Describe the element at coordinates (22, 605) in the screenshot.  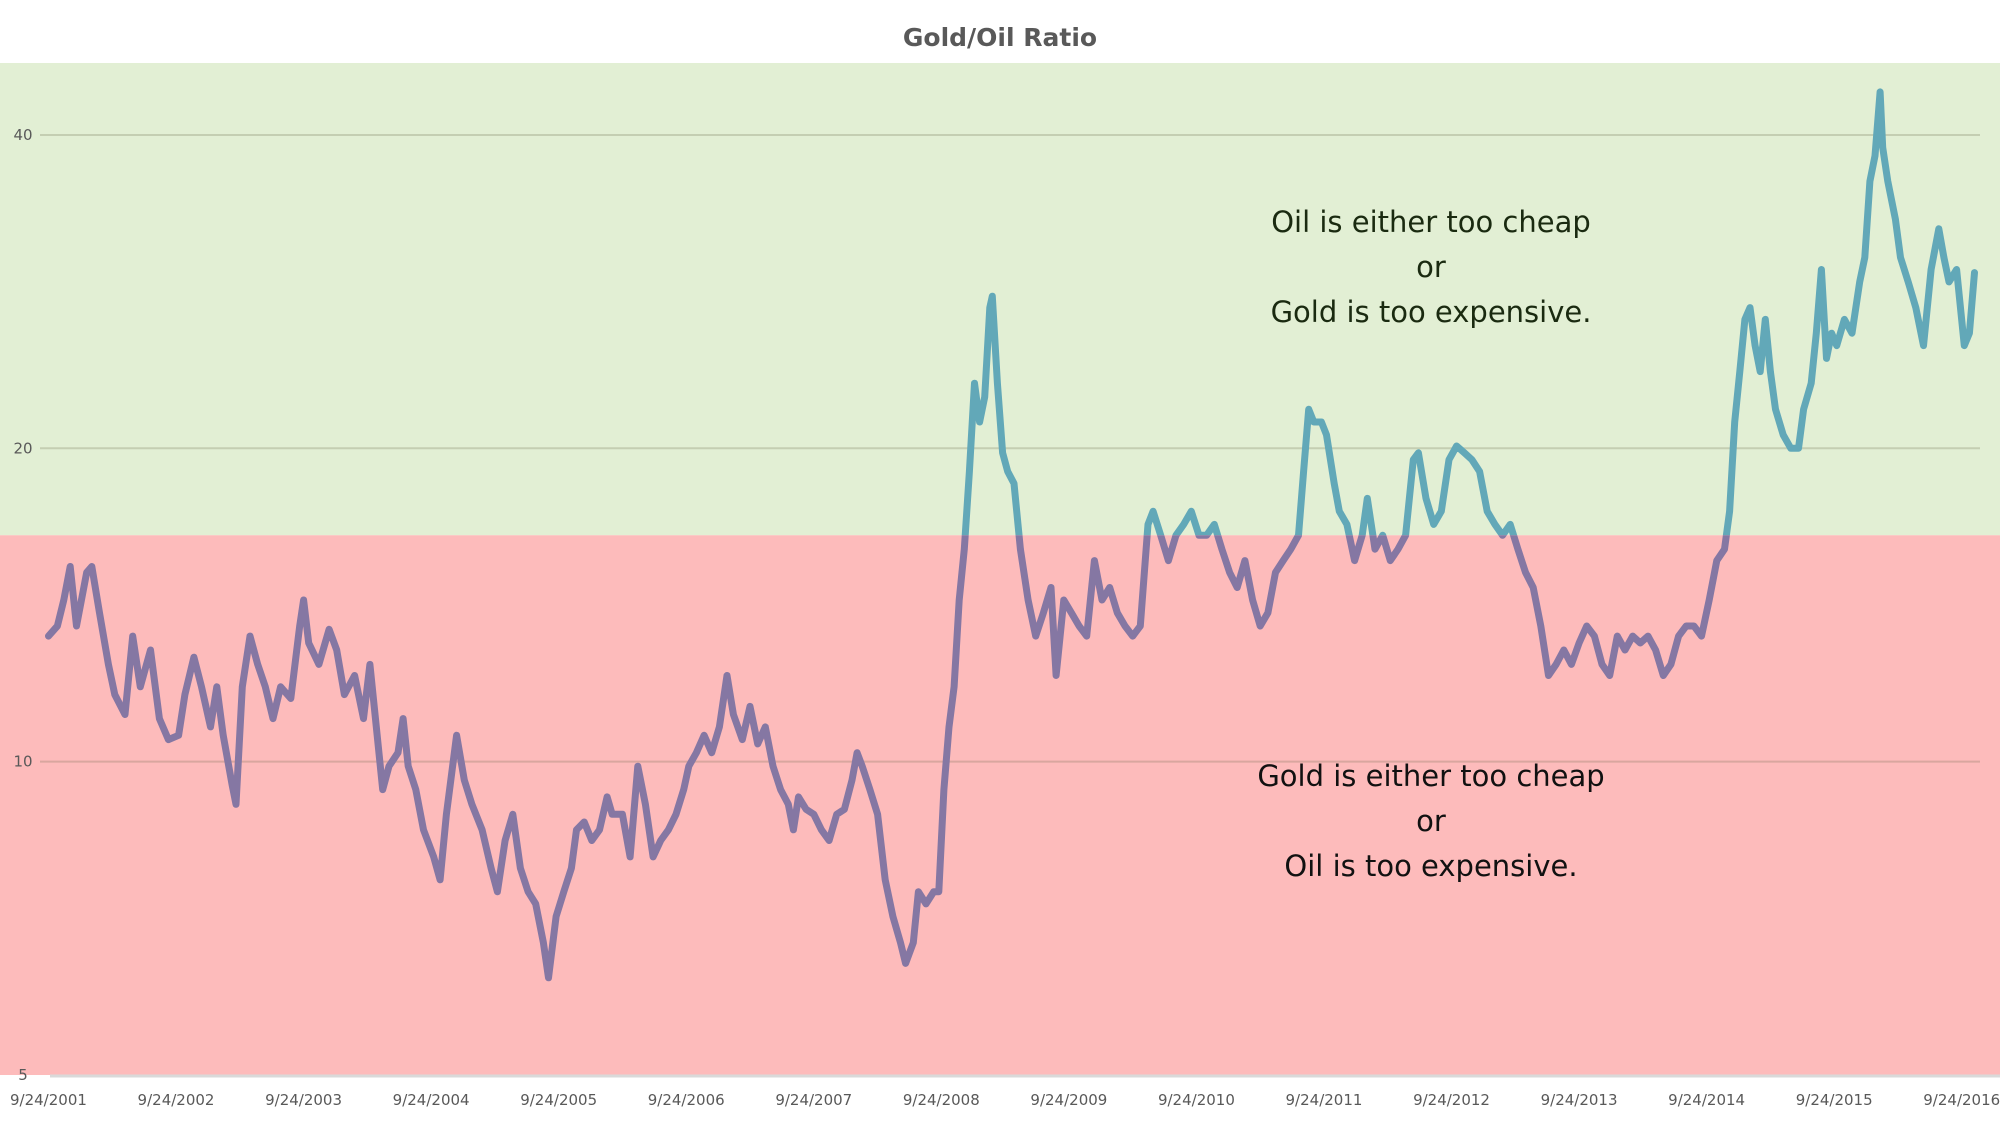
I see `y-axis-ticks: 5 10 20 40` at that location.